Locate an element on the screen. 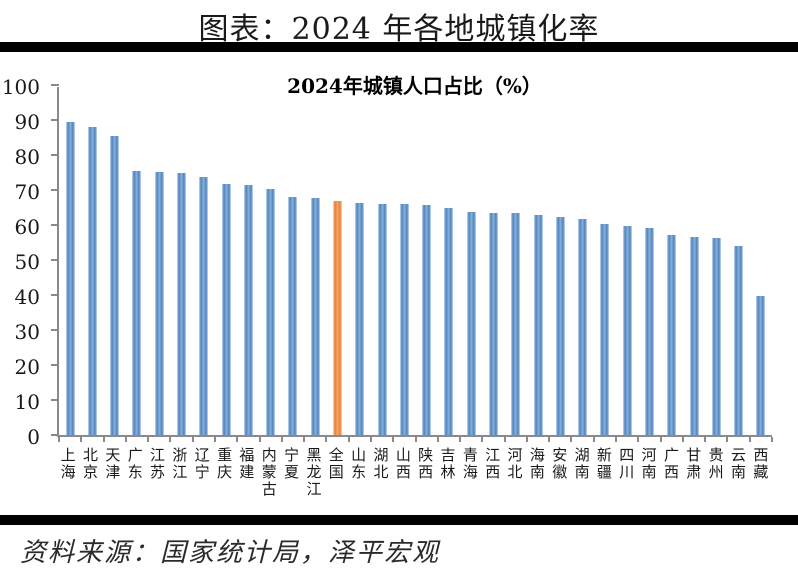 This screenshot has height=579, width=798. bar-吉林 is located at coordinates (449, 321).